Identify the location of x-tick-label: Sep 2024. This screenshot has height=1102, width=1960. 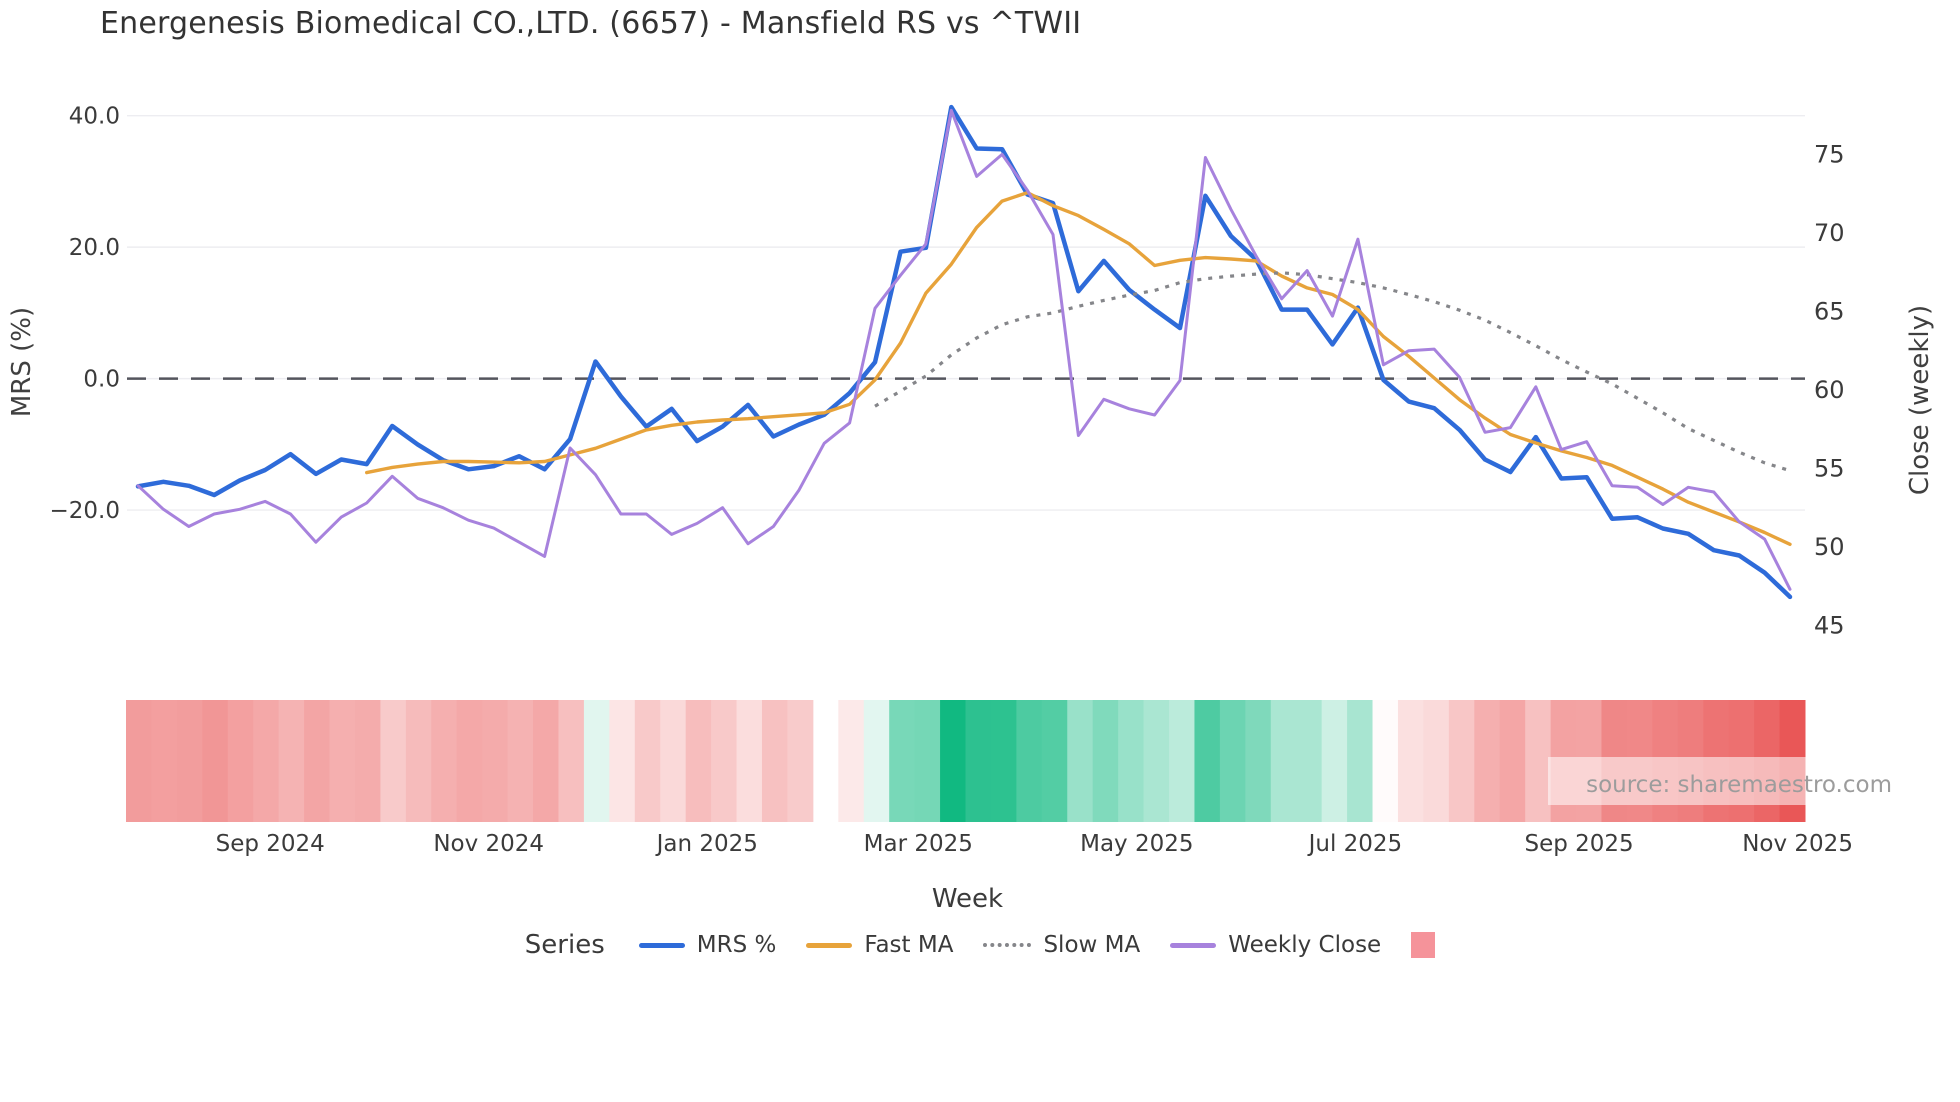
(270, 844).